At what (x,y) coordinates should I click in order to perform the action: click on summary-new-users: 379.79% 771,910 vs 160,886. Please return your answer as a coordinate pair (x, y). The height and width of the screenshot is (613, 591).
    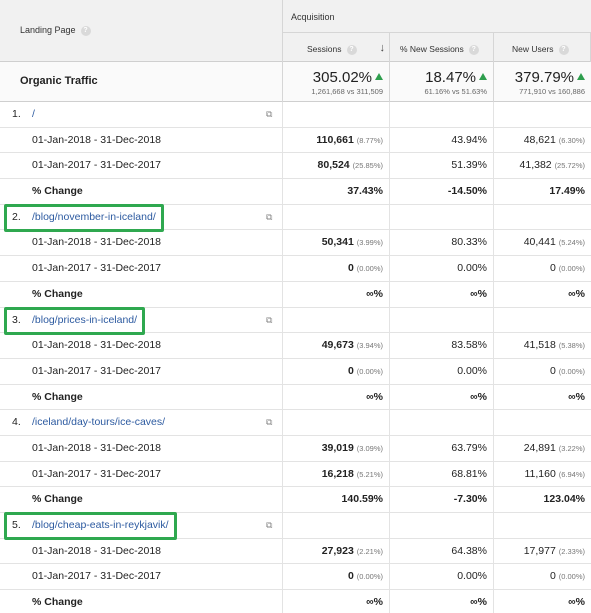
    Looking at the image, I should click on (549, 82).